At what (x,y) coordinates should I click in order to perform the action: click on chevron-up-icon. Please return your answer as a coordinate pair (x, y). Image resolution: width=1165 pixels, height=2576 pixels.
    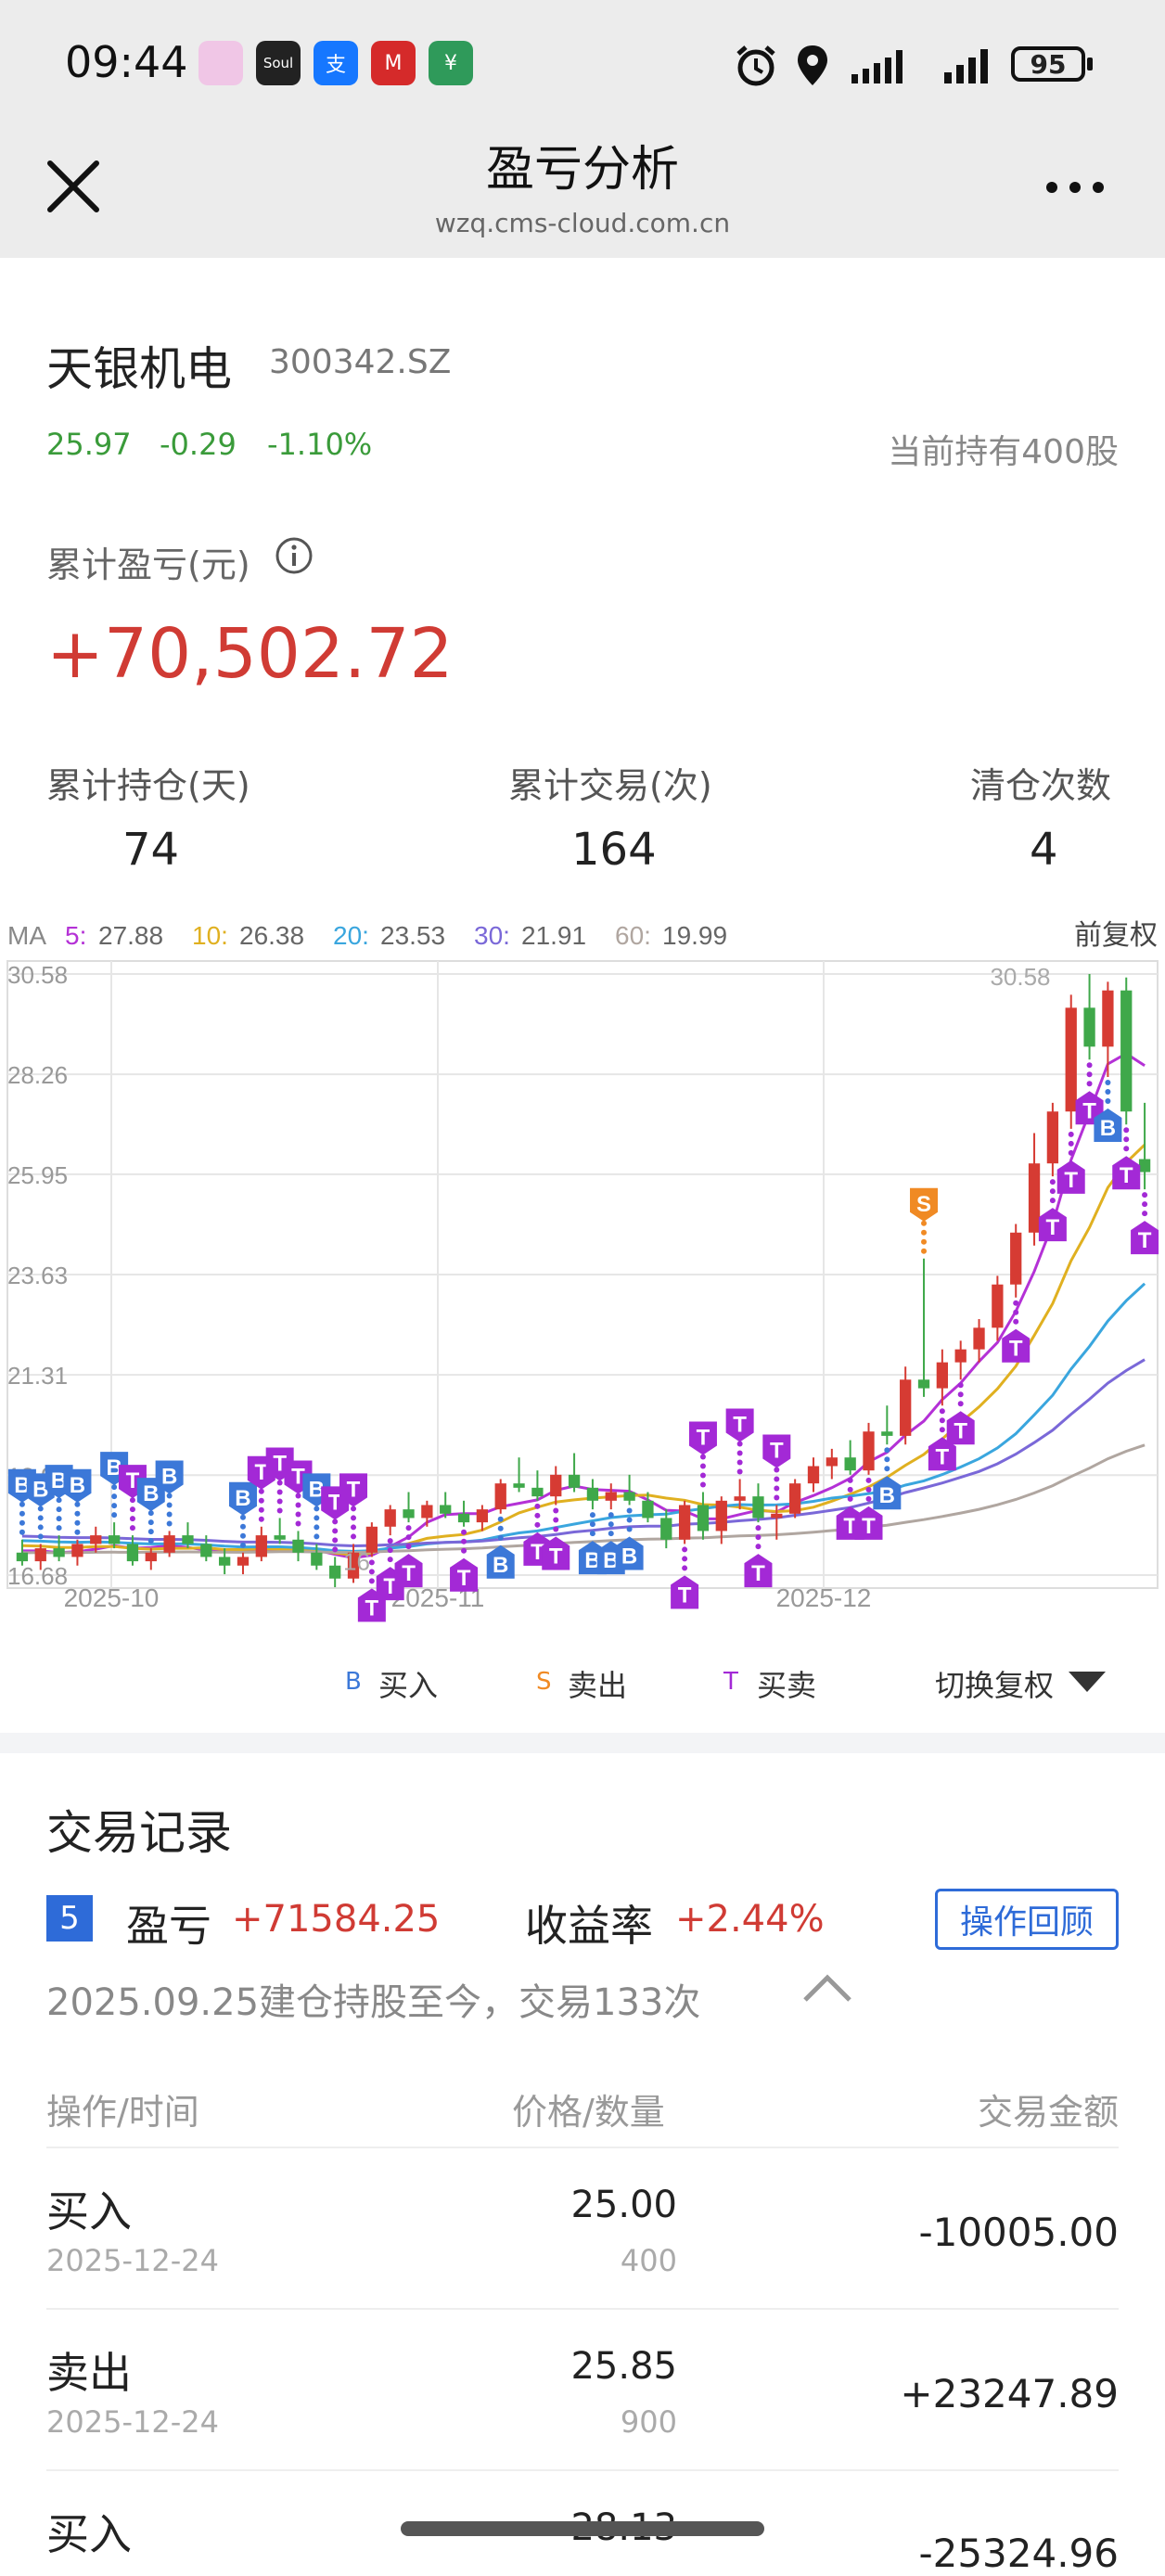
    Looking at the image, I should click on (828, 1988).